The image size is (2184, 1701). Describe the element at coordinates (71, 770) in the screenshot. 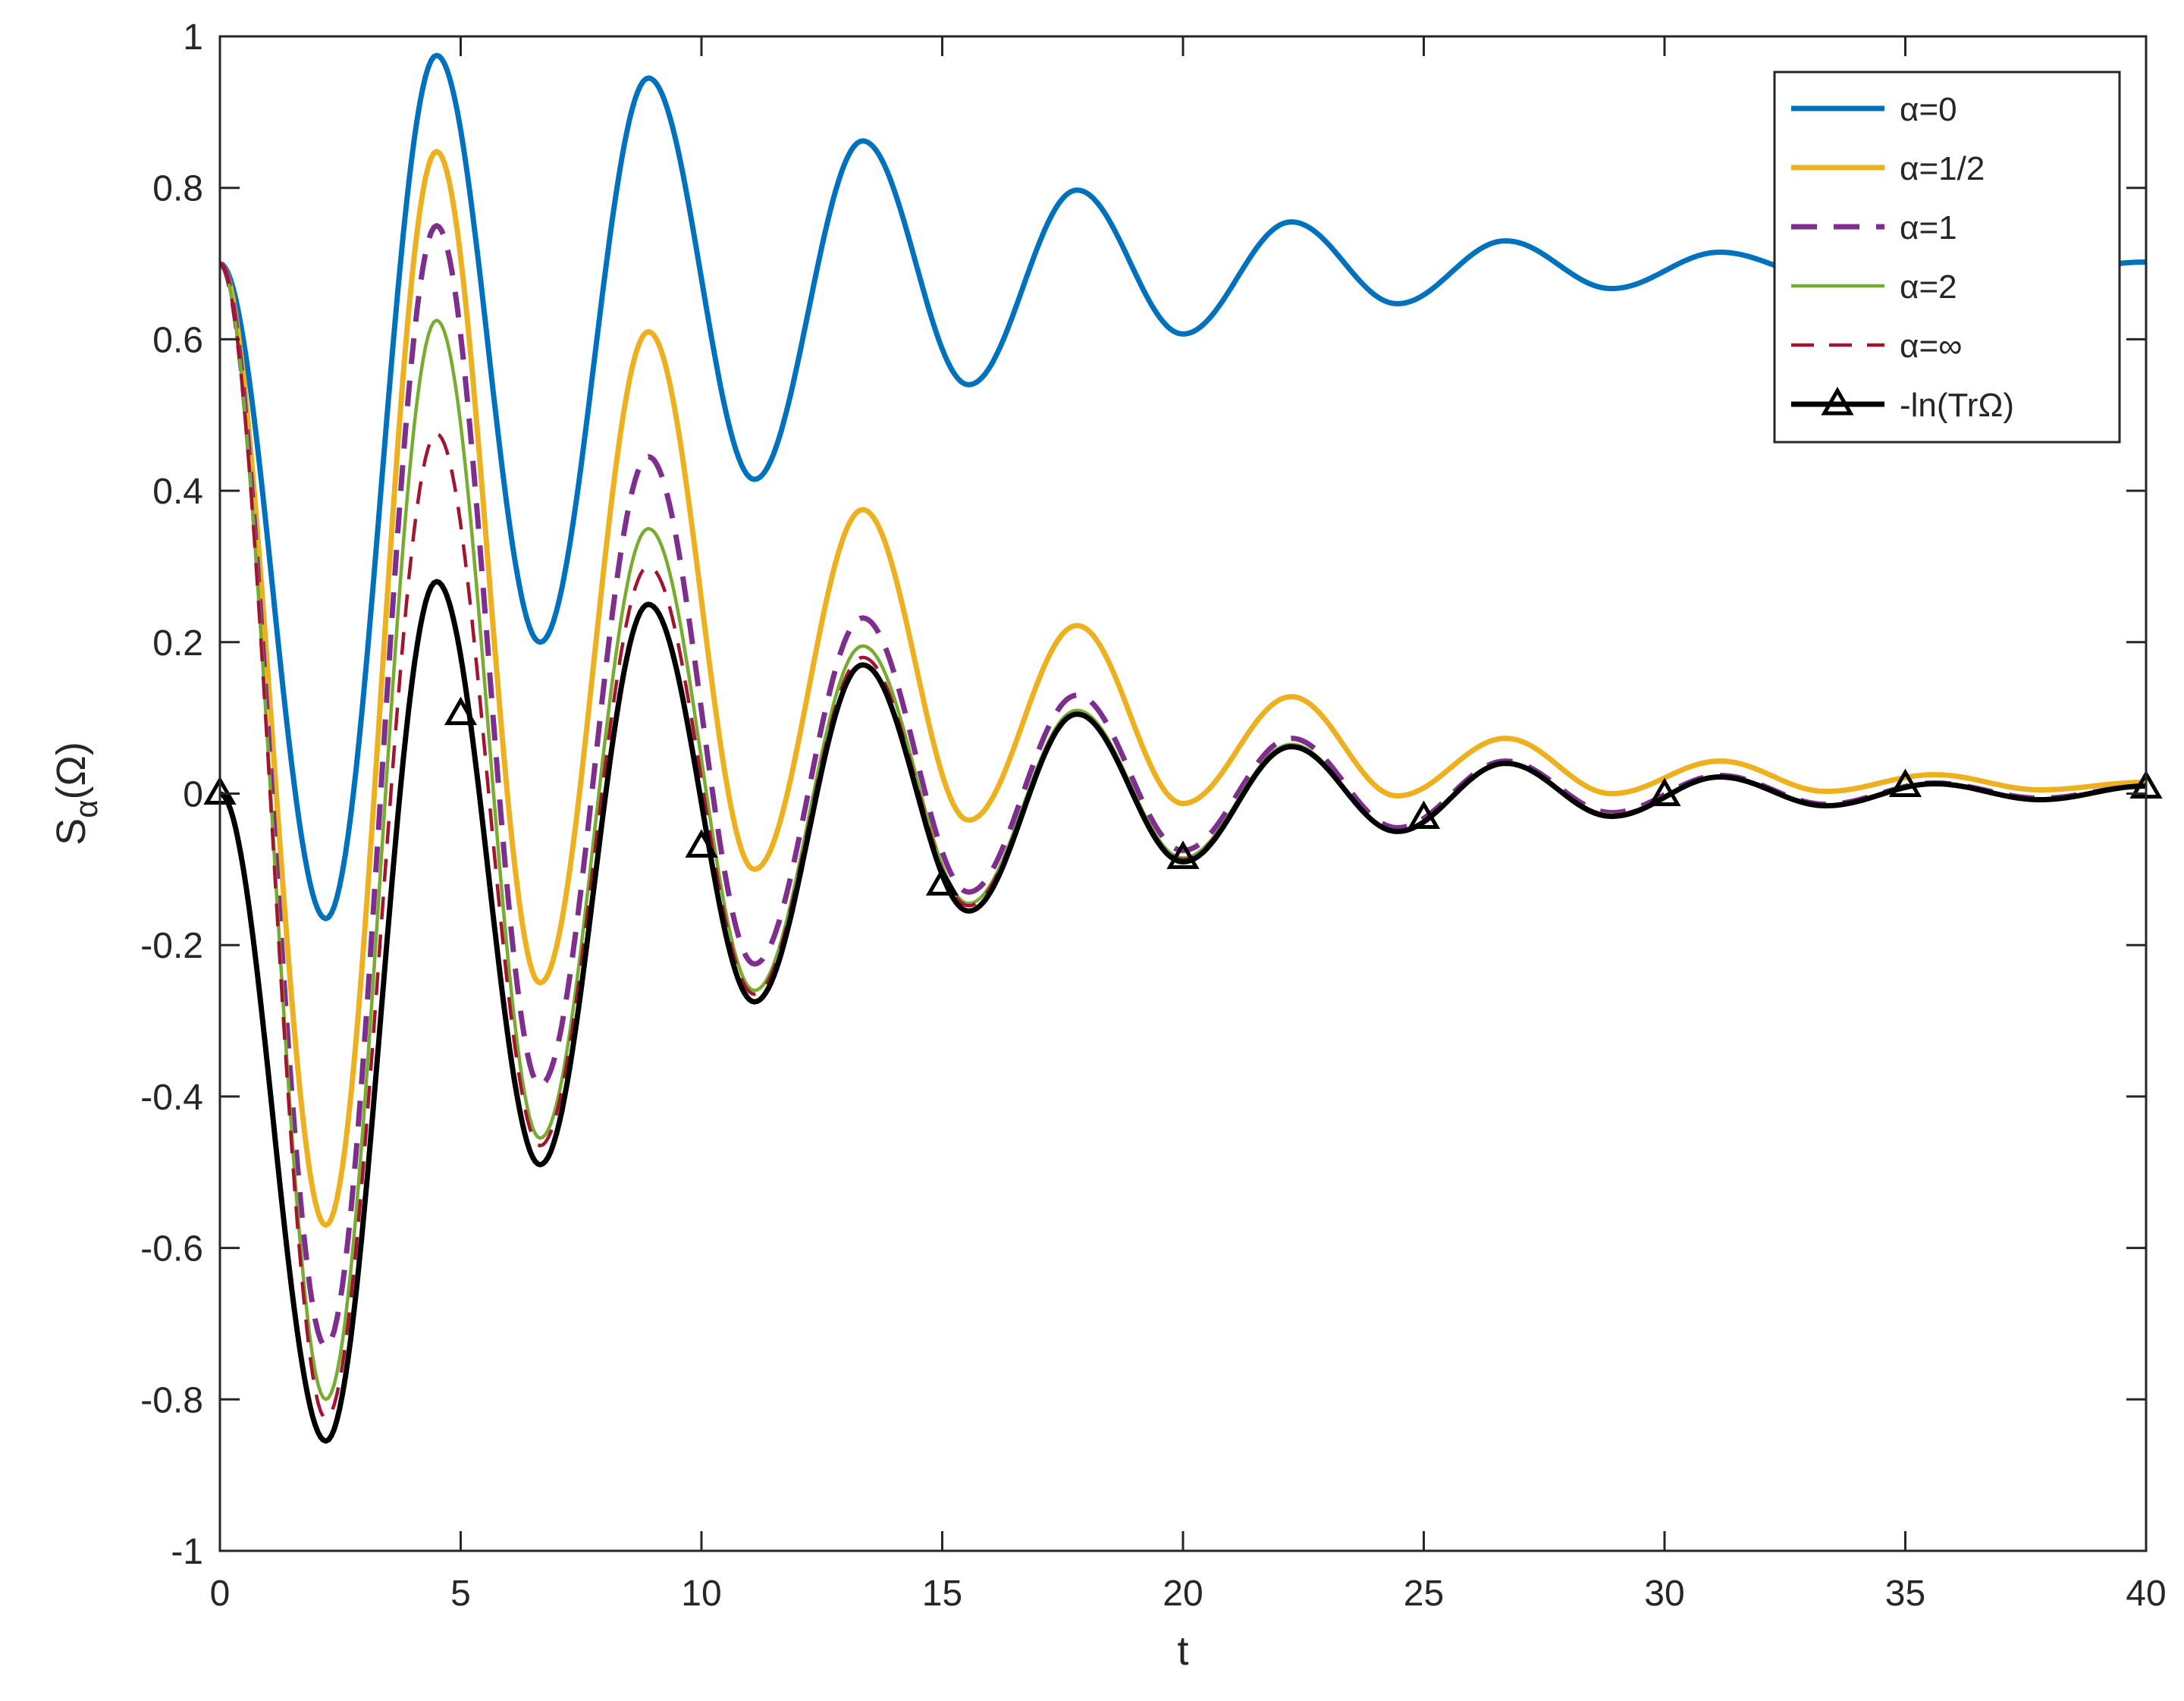

I see `y-axis-label-suffix: (Ω)` at that location.